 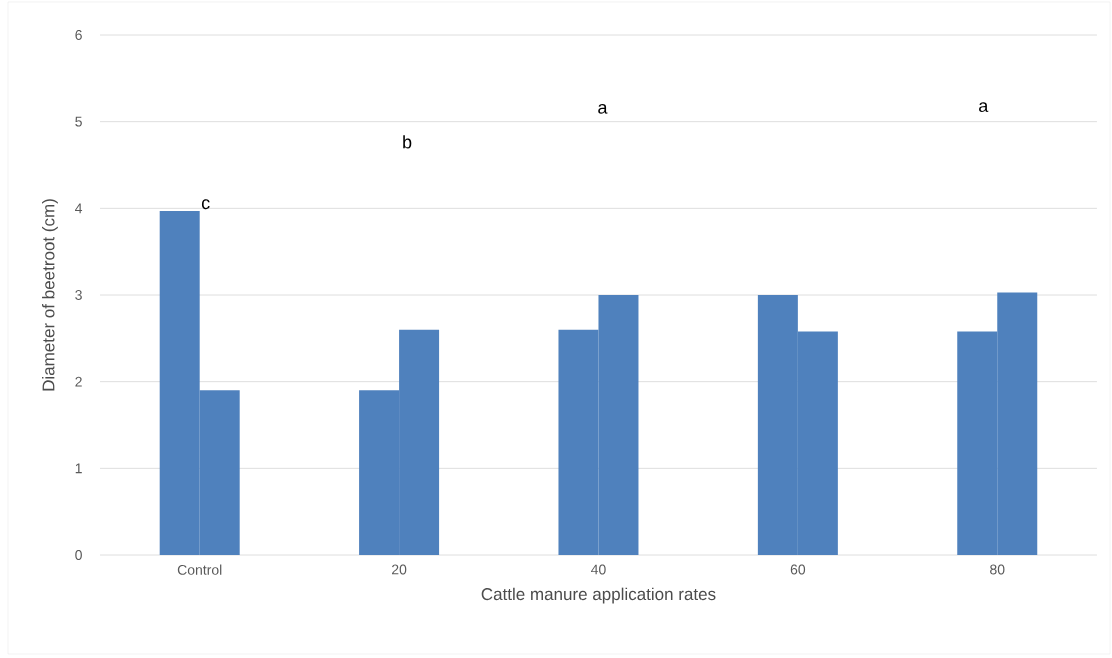 What do you see at coordinates (78, 381) in the screenshot?
I see `y-tick-label: 2` at bounding box center [78, 381].